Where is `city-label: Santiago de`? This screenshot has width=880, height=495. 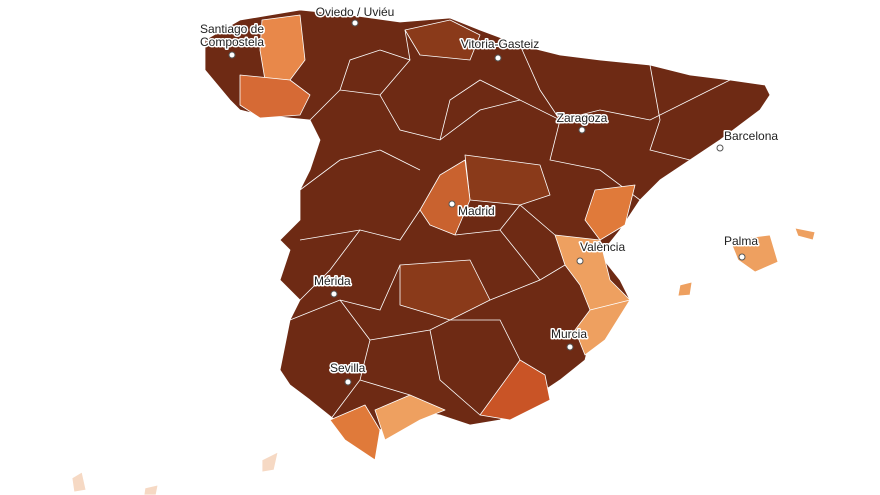
city-label: Santiago de is located at coordinates (232, 29).